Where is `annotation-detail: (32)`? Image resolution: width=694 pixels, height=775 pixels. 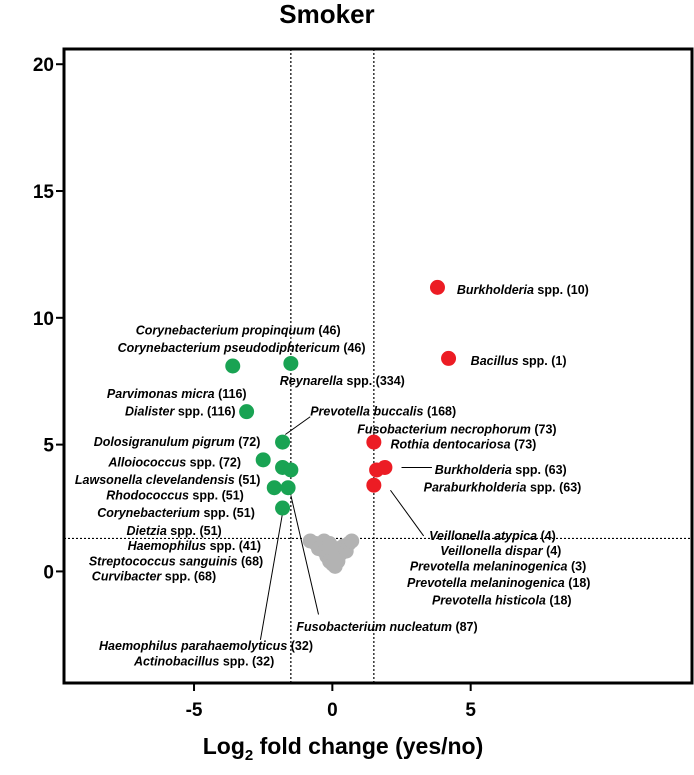
annotation-detail: (32) is located at coordinates (300, 646).